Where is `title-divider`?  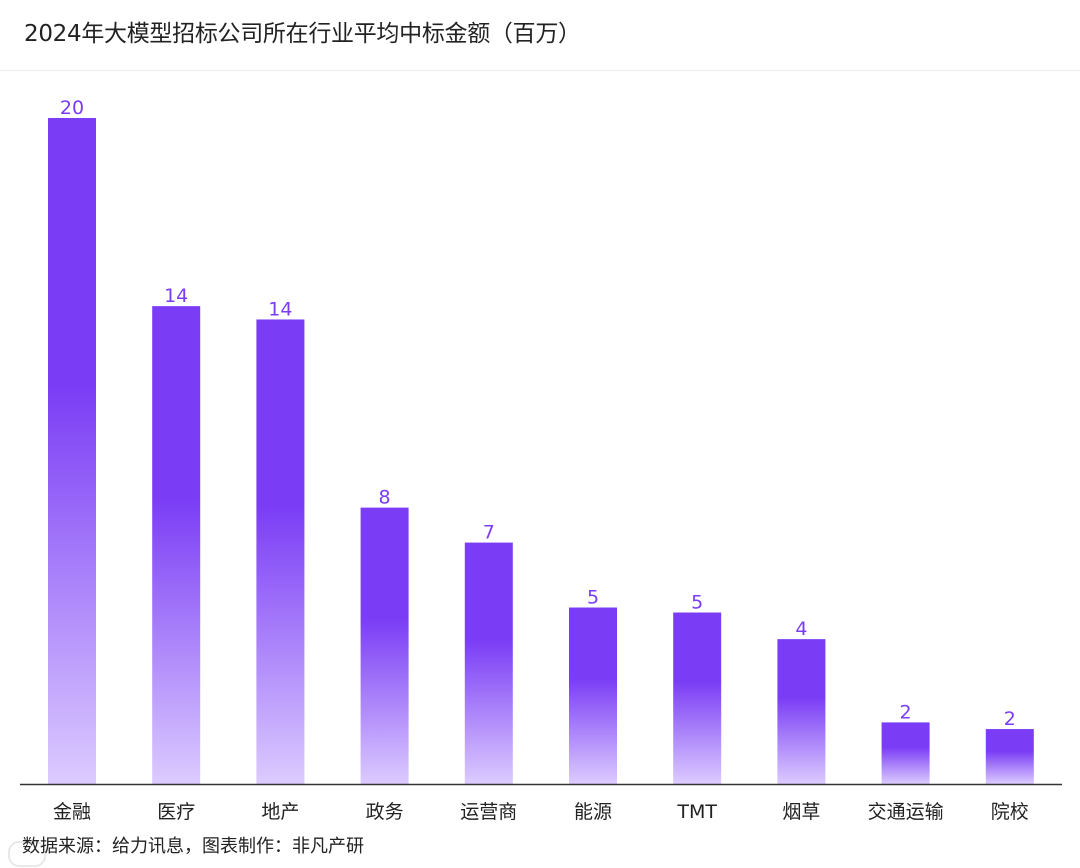 title-divider is located at coordinates (540, 70).